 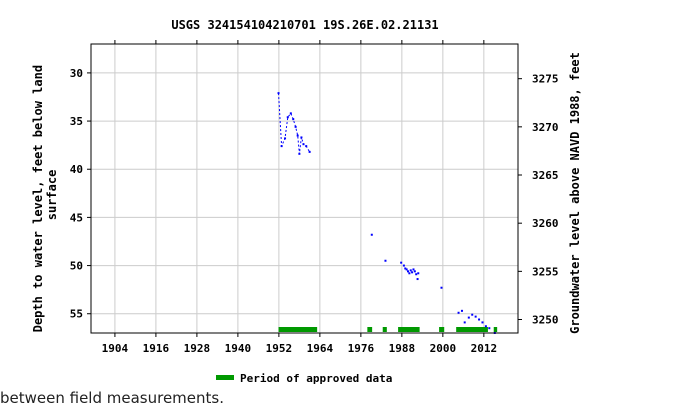 I want to click on series-connector-line, so click(x=294, y=123).